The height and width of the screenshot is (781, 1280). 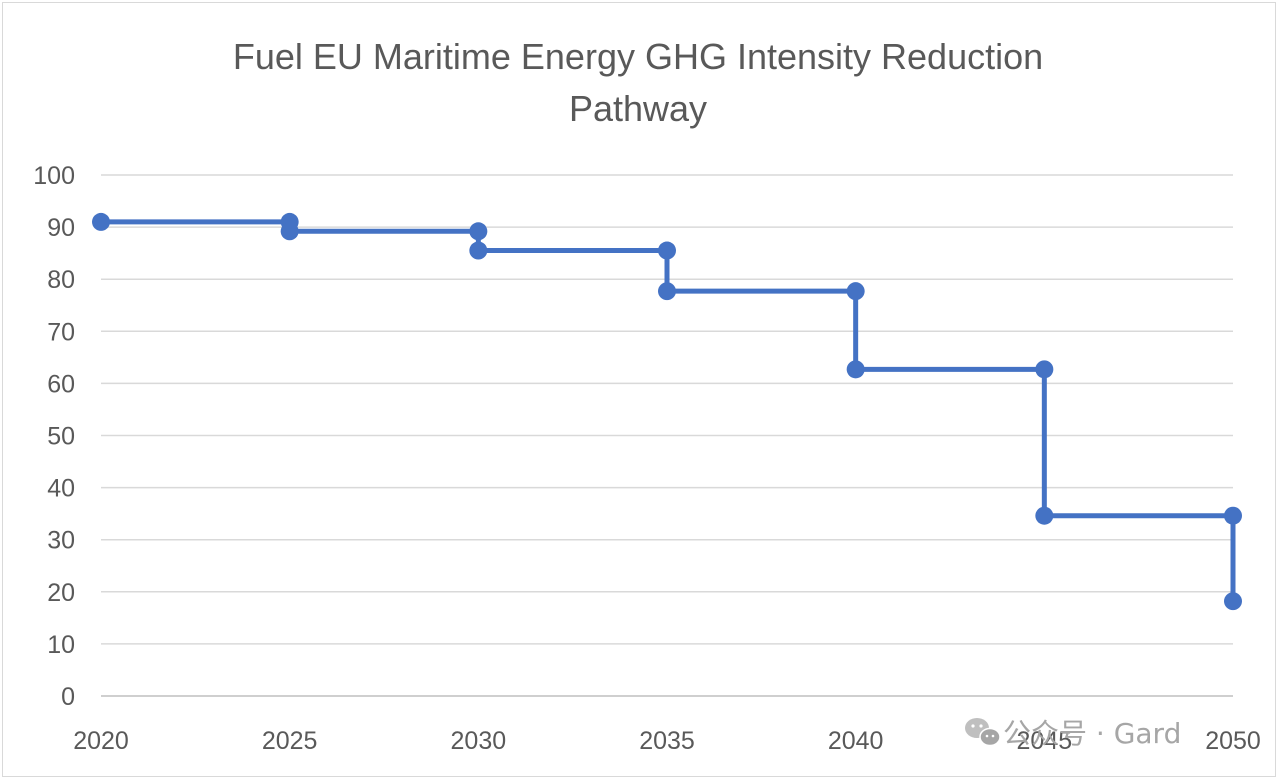 I want to click on y-tick-label: 70, so click(x=61, y=332).